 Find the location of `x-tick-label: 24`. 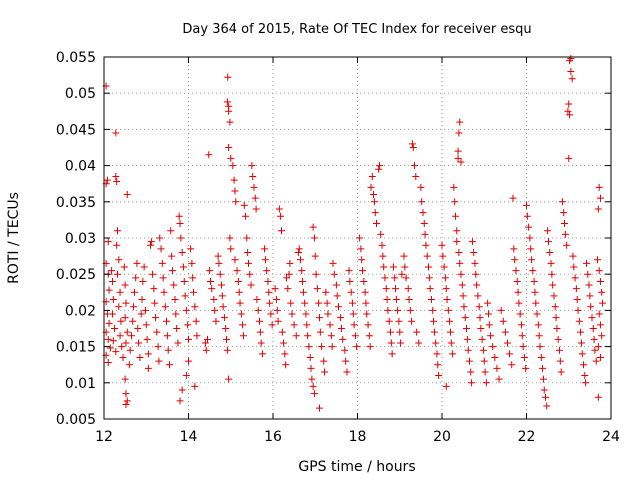

x-tick-label: 24 is located at coordinates (611, 437).